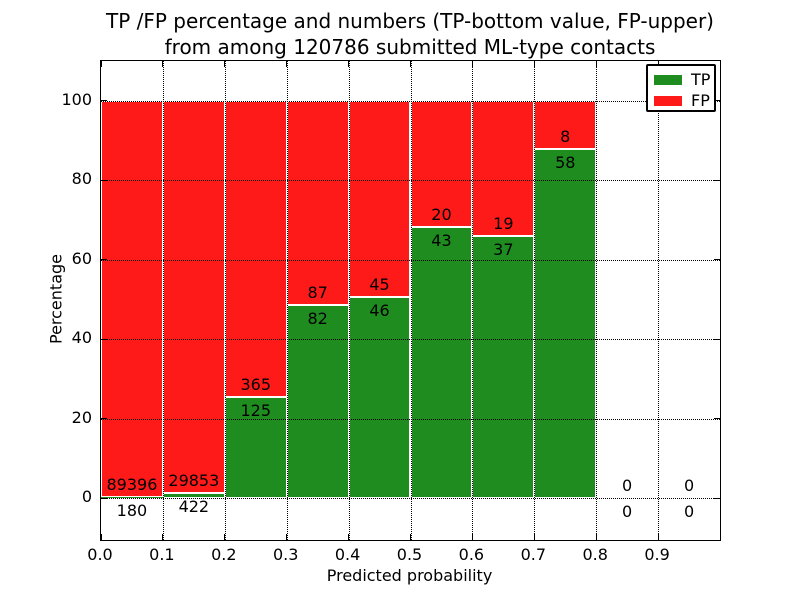 The height and width of the screenshot is (600, 800). What do you see at coordinates (317, 319) in the screenshot?
I see `tp-count-label: 82` at bounding box center [317, 319].